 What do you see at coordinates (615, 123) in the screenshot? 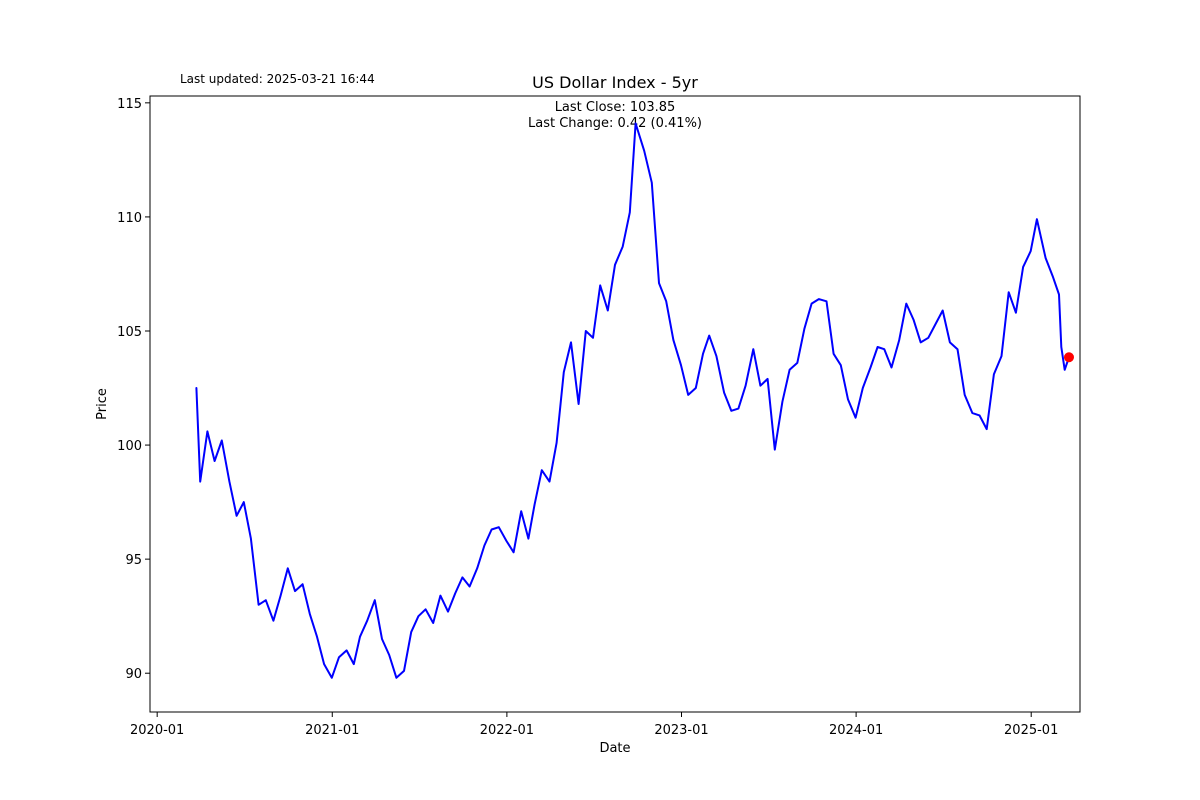
I see `annotation-text: Last Change: 0.42 (0.41%)` at bounding box center [615, 123].